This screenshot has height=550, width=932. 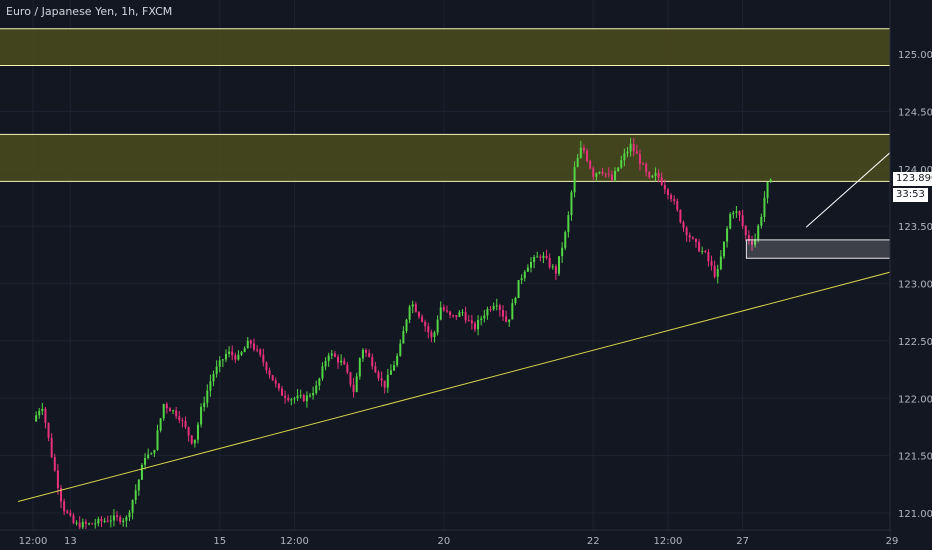 What do you see at coordinates (915, 342) in the screenshot?
I see `y-tick-label: 122.500` at bounding box center [915, 342].